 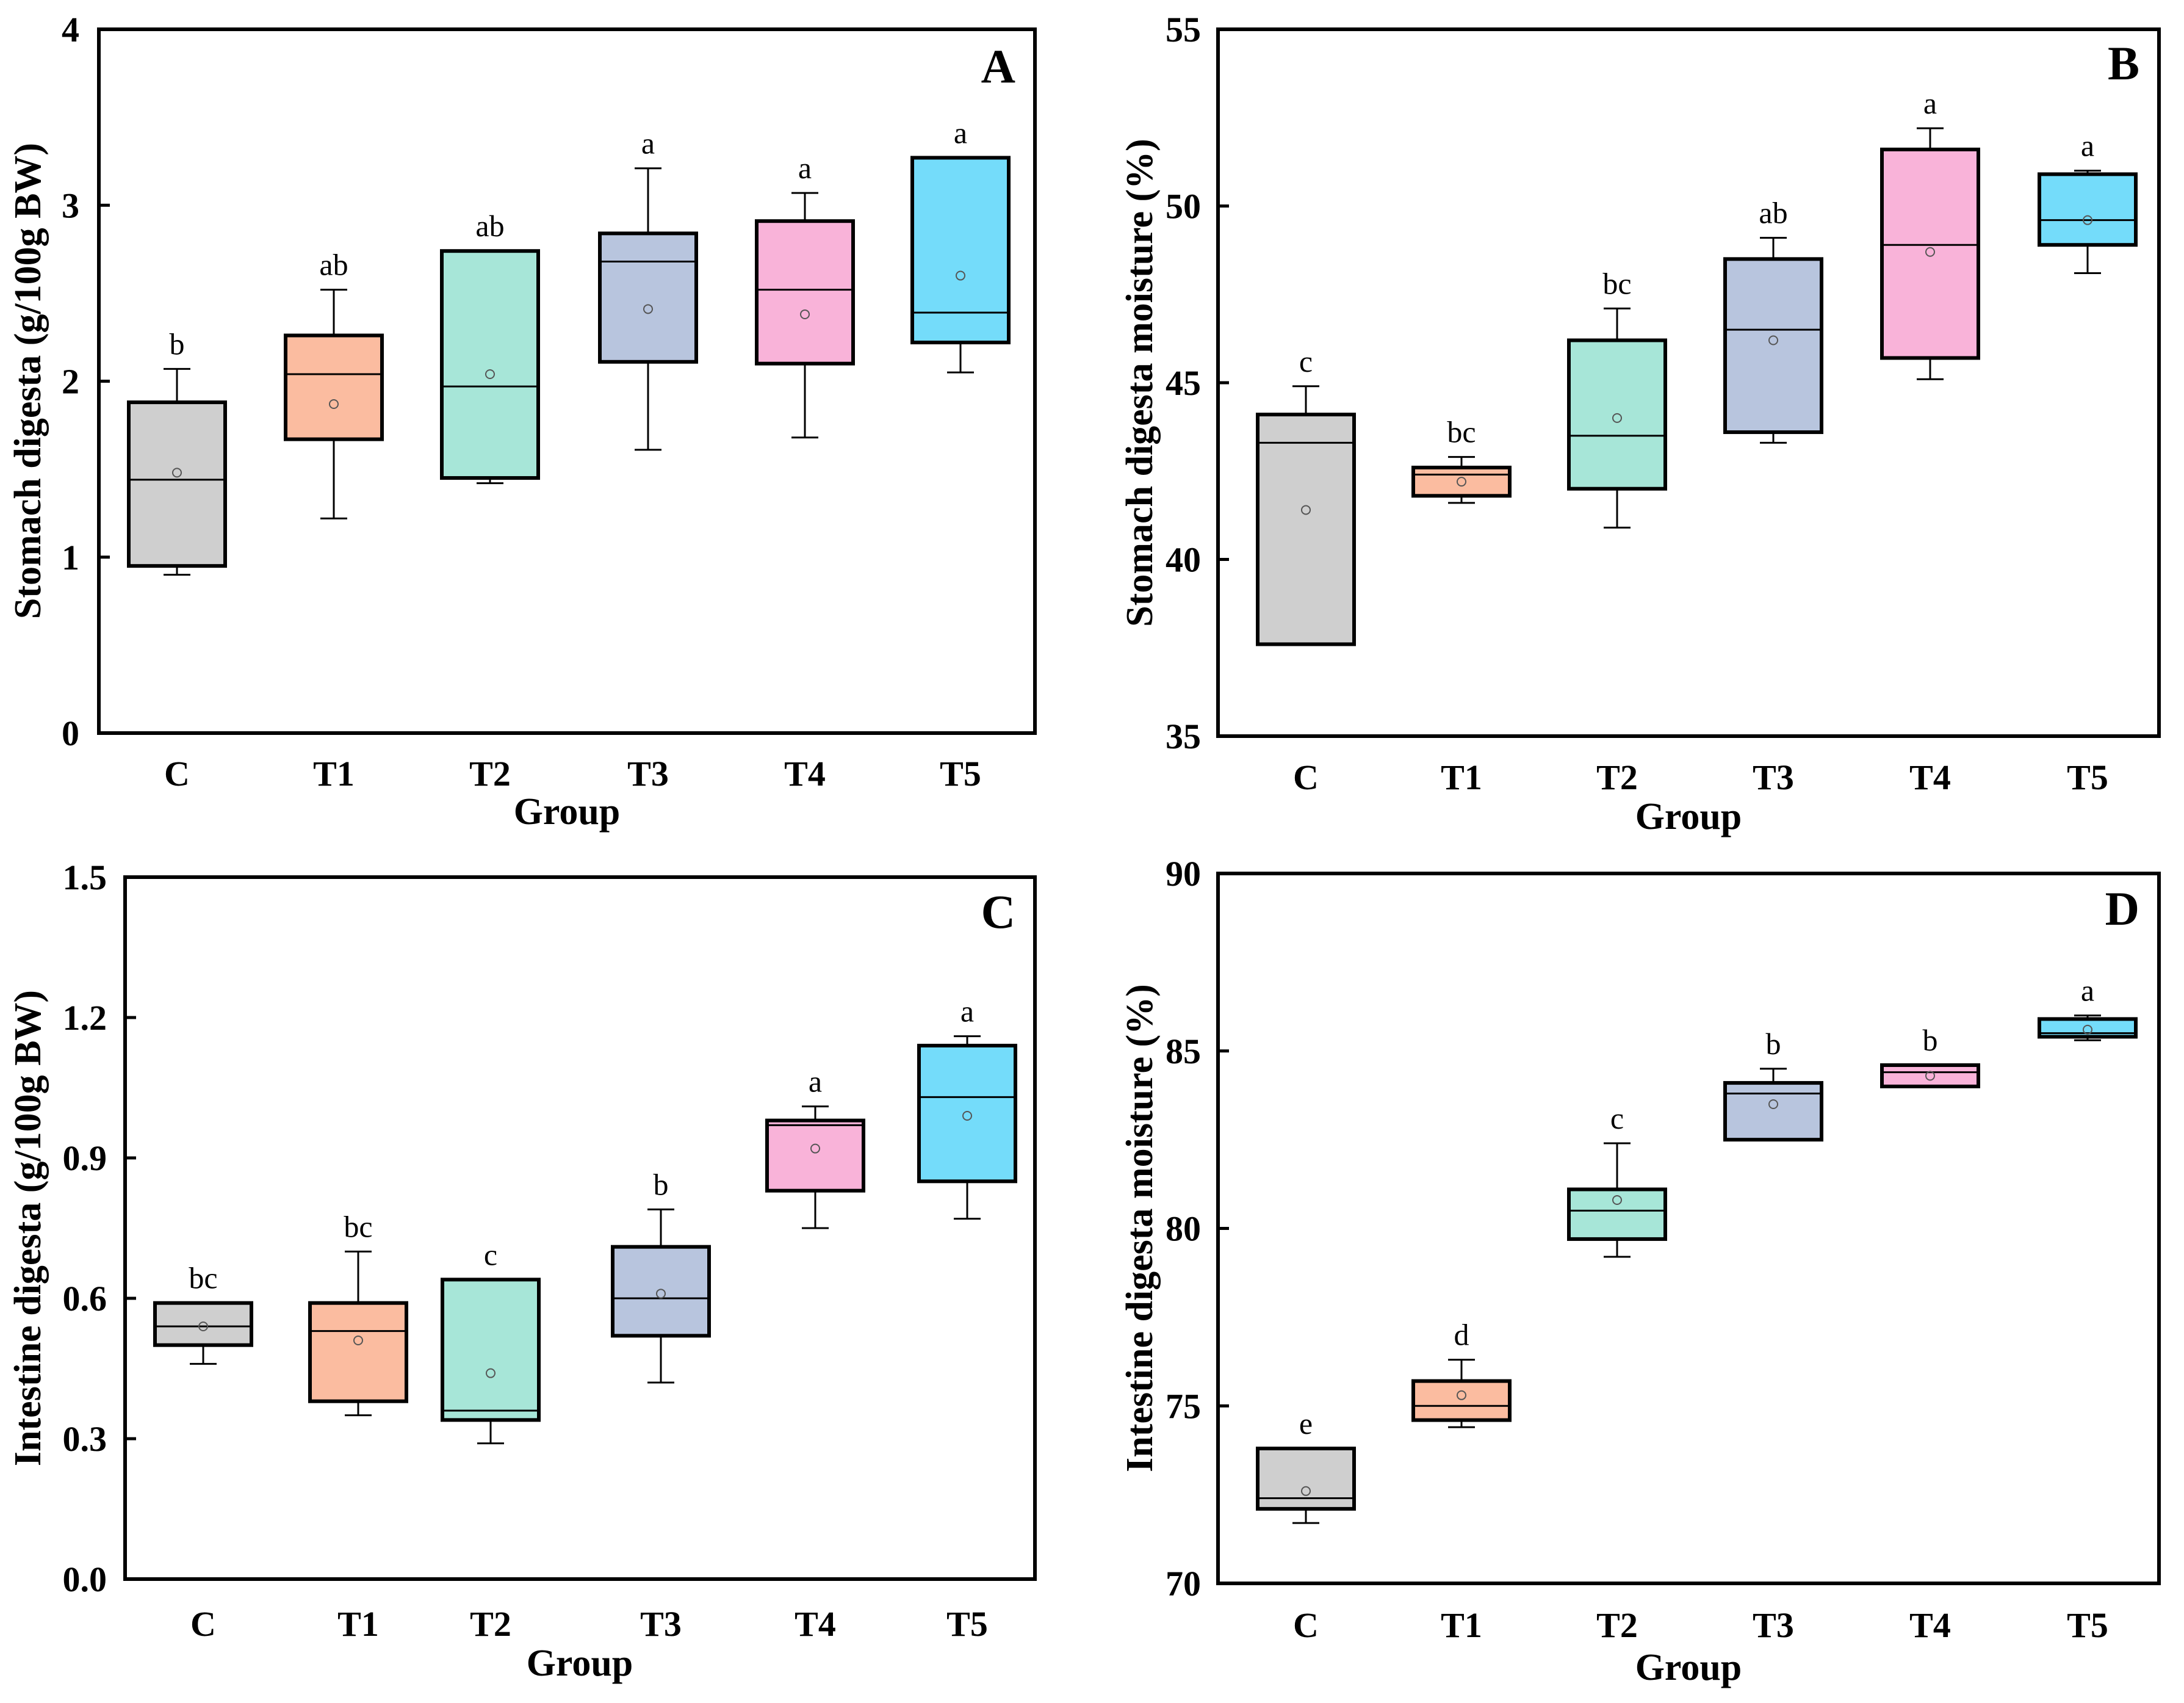 What do you see at coordinates (1183, 874) in the screenshot?
I see `panel-d-y-tick-label: 90` at bounding box center [1183, 874].